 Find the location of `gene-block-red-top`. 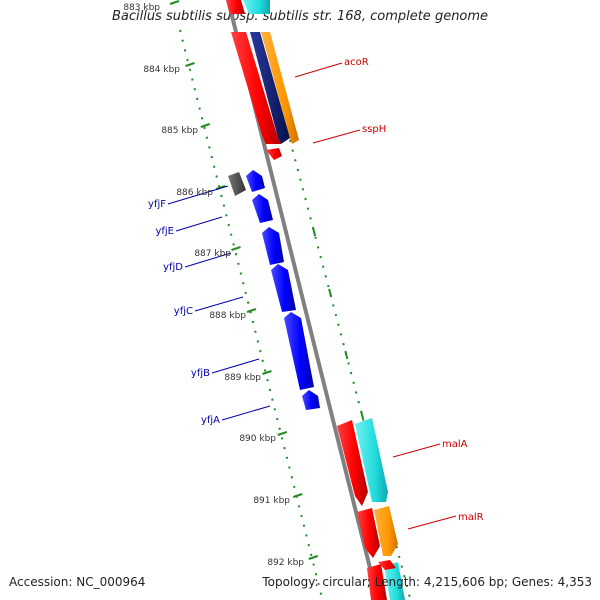

gene-block-red-top is located at coordinates (256, 88).